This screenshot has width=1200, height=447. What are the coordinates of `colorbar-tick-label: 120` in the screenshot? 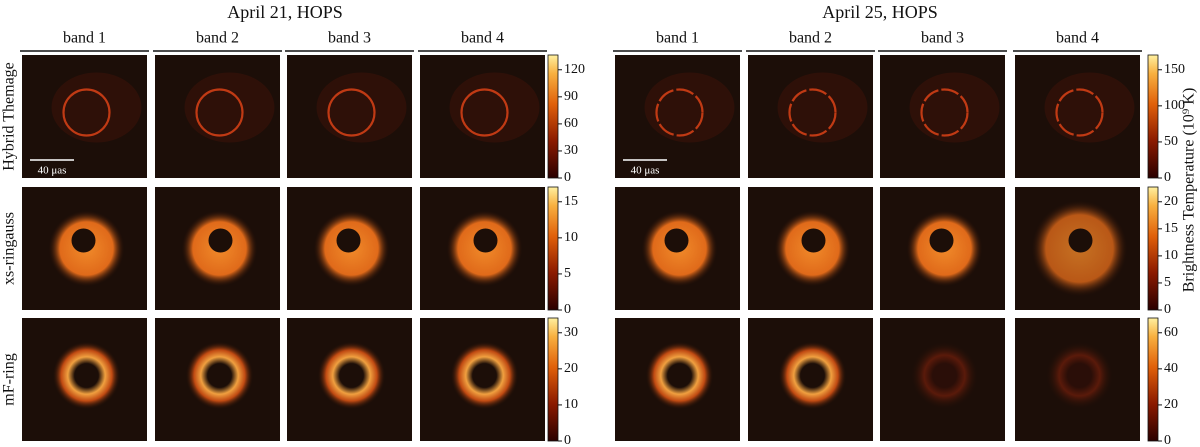 It's located at (574, 69).